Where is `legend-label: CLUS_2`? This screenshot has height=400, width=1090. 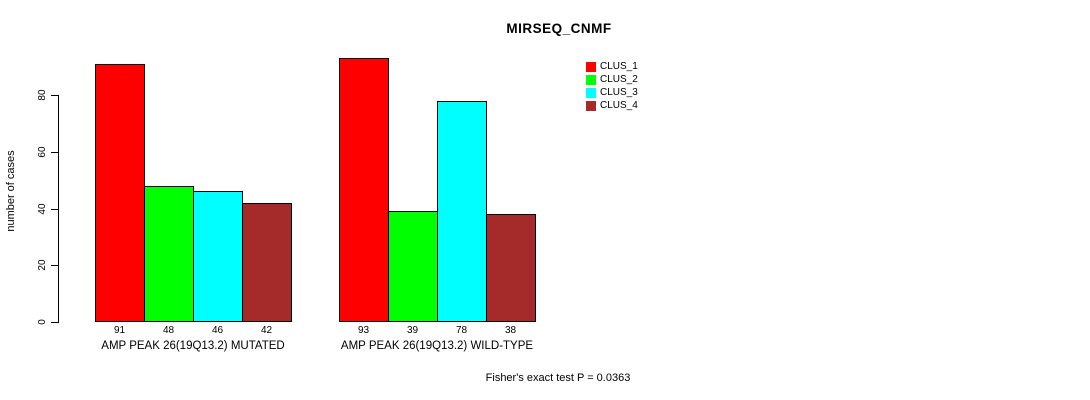 legend-label: CLUS_2 is located at coordinates (619, 79).